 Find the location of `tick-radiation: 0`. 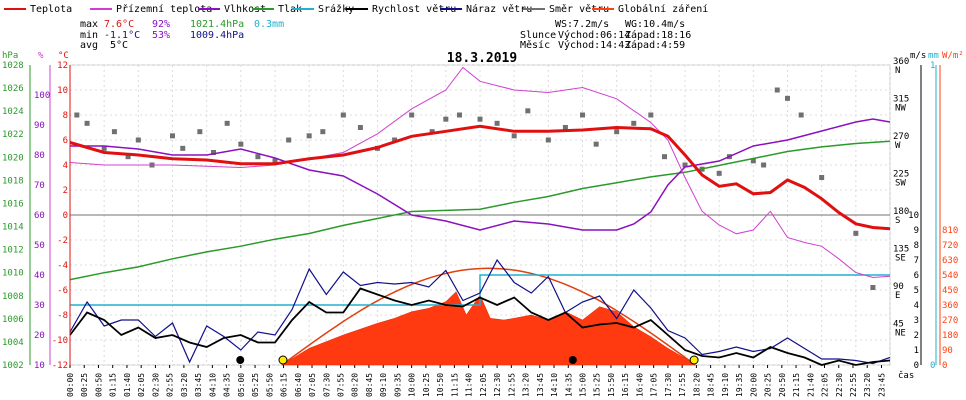

tick-radiation: 0 is located at coordinates (944, 366).